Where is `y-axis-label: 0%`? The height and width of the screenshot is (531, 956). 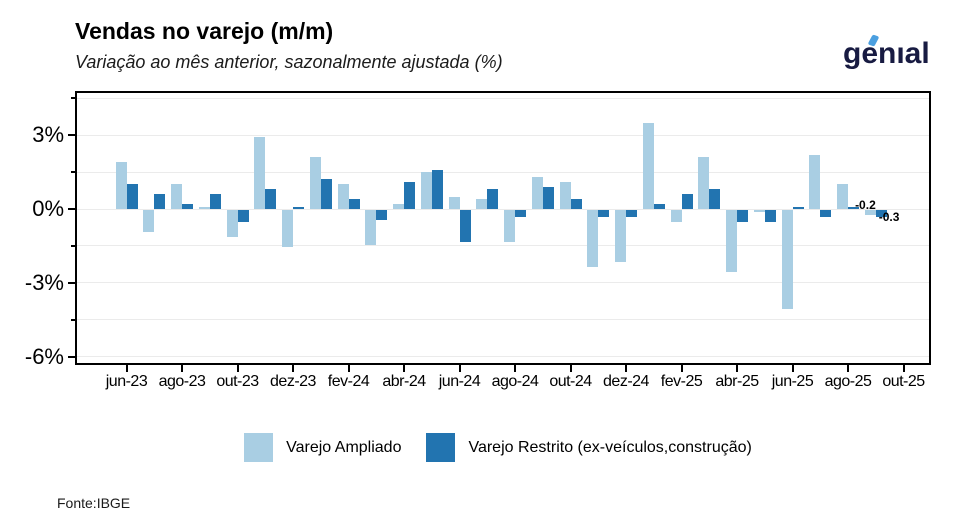 y-axis-label: 0% is located at coordinates (48, 208).